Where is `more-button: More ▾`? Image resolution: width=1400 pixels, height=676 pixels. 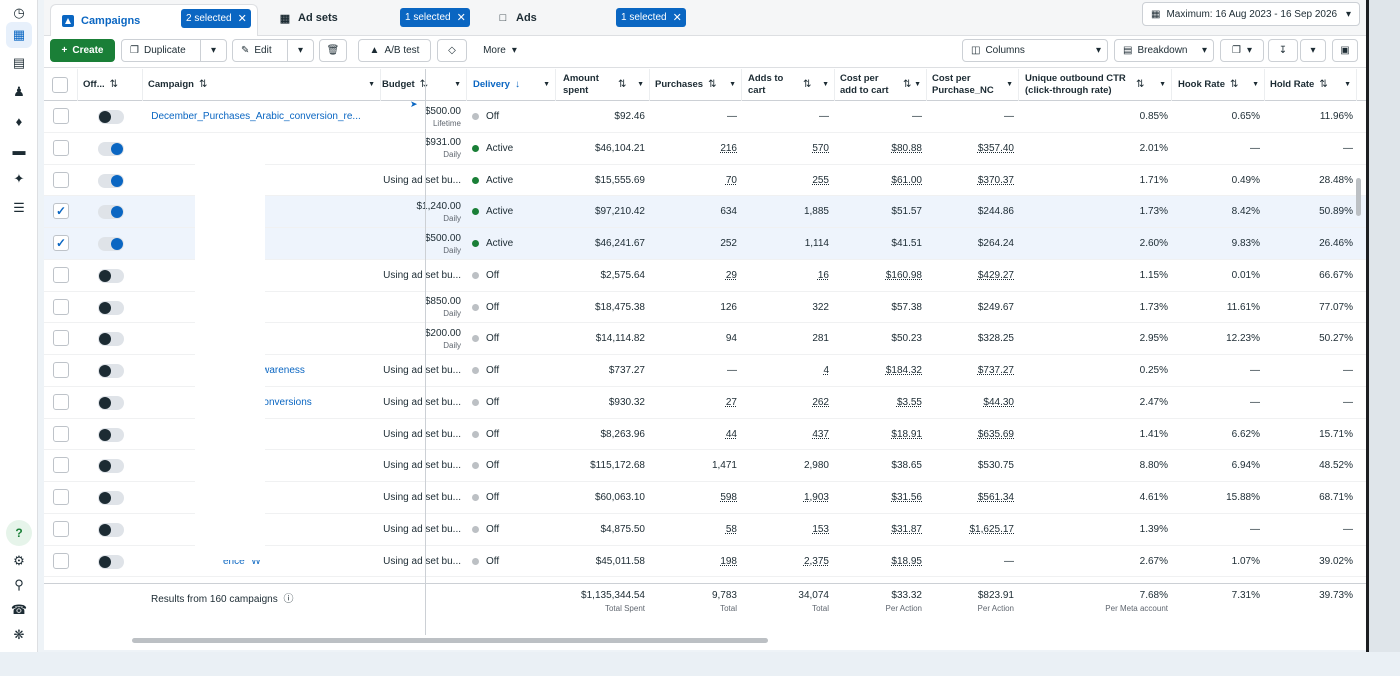
more-button: More ▾ is located at coordinates (500, 50).